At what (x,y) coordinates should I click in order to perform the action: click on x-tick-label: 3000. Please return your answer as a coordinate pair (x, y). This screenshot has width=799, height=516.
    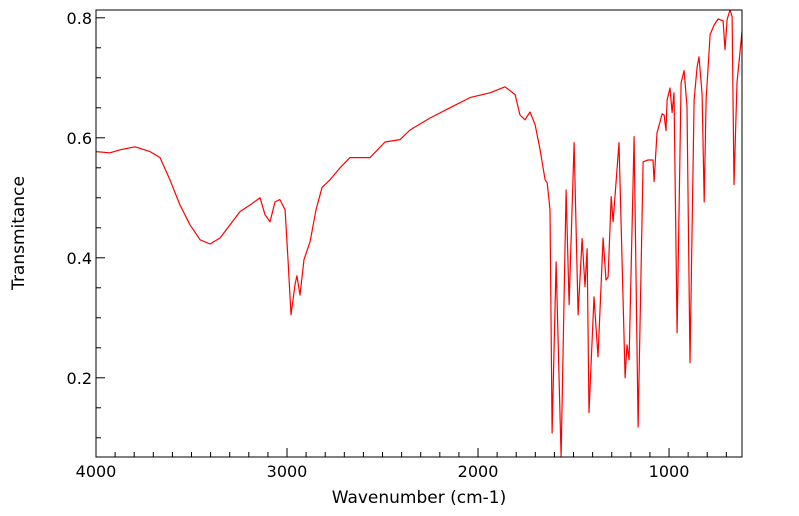
    Looking at the image, I should click on (287, 471).